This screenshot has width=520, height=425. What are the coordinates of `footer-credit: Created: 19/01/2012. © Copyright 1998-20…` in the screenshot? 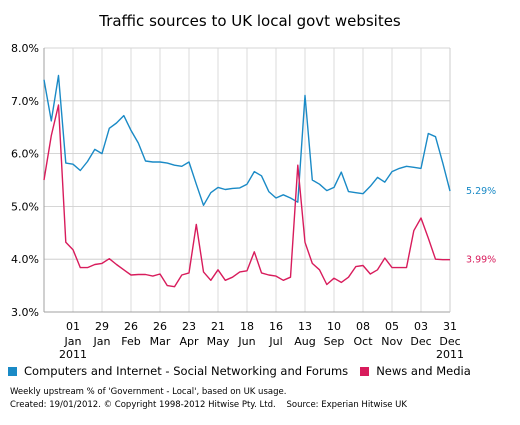 It's located at (208, 405).